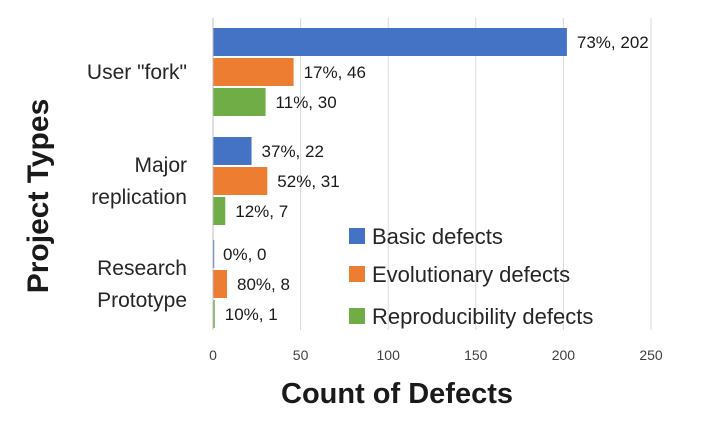 The image size is (706, 422). Describe the element at coordinates (213, 355) in the screenshot. I see `x-tick-label-0: 0` at that location.